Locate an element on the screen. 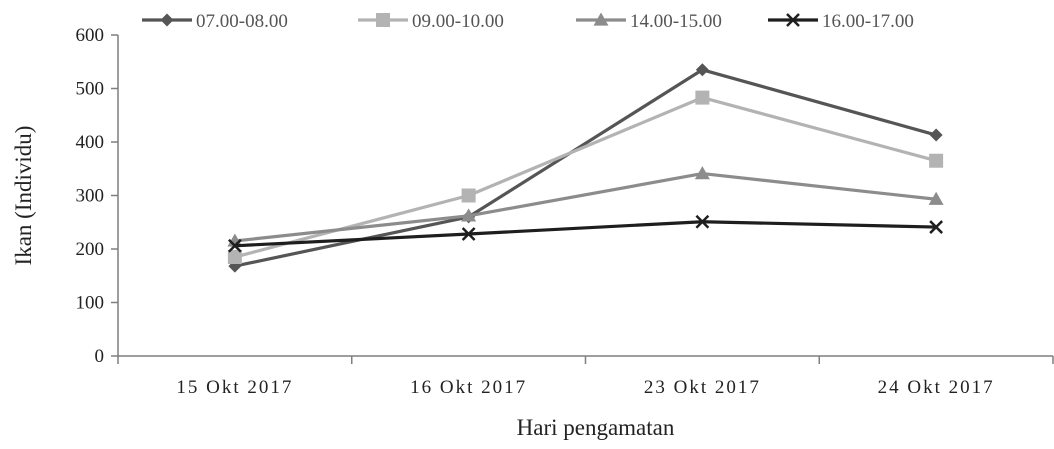 The image size is (1054, 449). x-tick-label: 15 Okt 2017 is located at coordinates (234, 387).